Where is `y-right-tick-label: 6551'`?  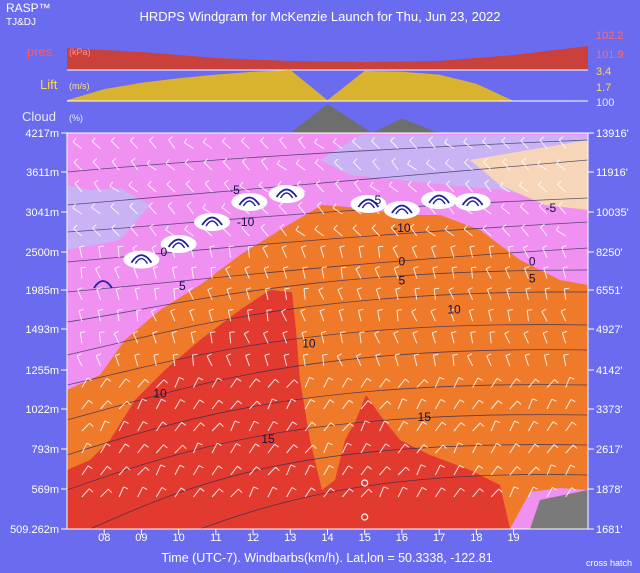 y-right-tick-label: 6551' is located at coordinates (609, 291).